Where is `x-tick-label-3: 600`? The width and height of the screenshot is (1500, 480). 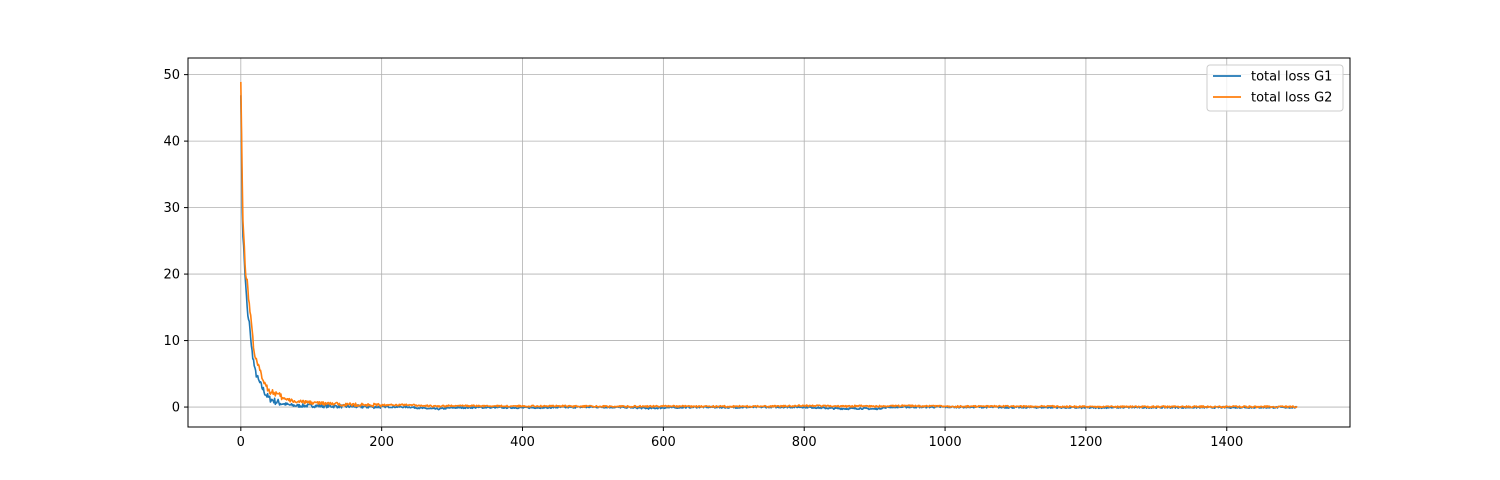 x-tick-label-3: 600 is located at coordinates (663, 442).